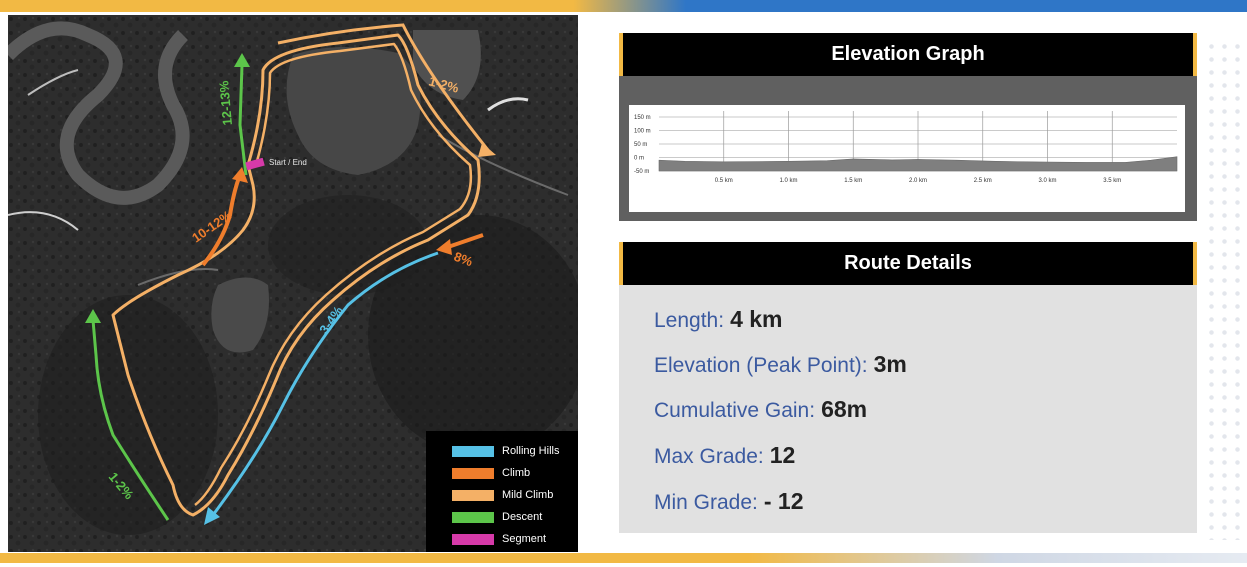 The width and height of the screenshot is (1247, 567). Describe the element at coordinates (130, 420) in the screenshot. I see `route-descent-south` at that location.